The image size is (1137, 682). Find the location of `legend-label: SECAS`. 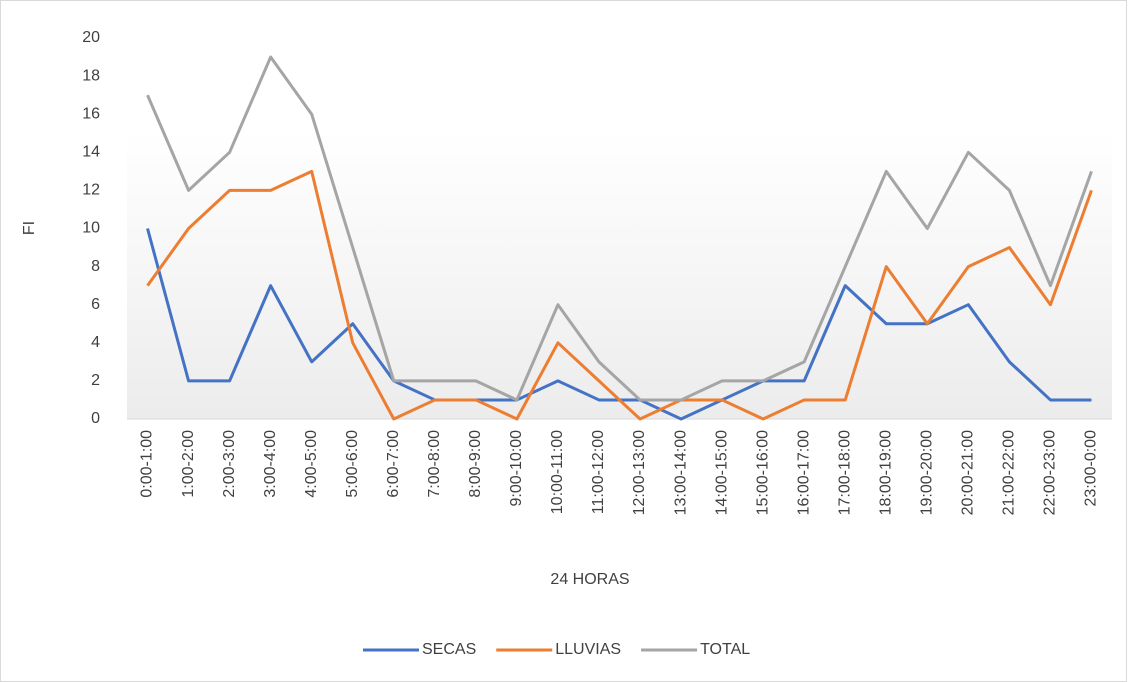

legend-label: SECAS is located at coordinates (449, 649).